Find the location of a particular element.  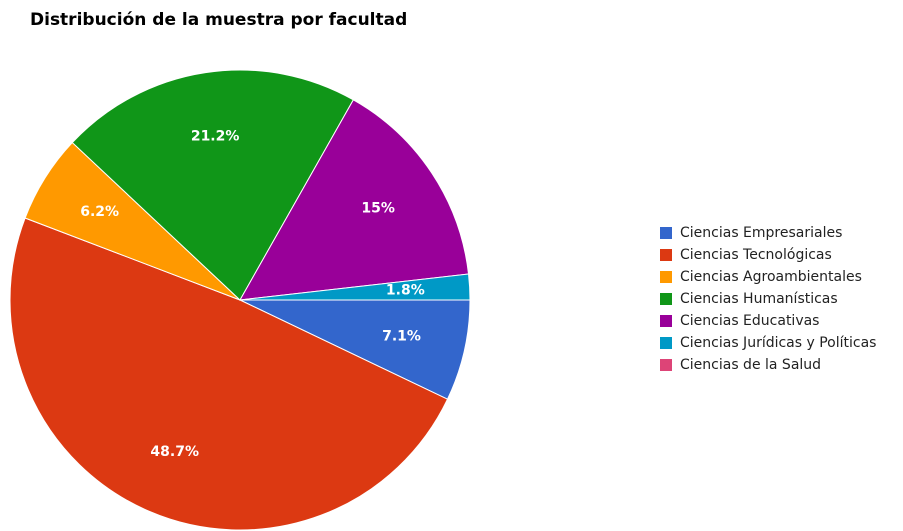

legend-text: Ciencias Empresariales is located at coordinates (761, 233).